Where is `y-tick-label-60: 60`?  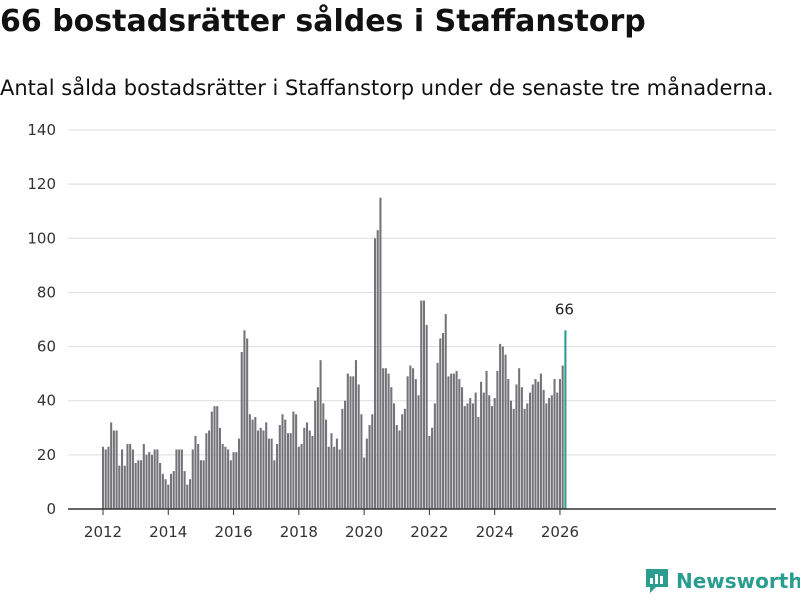
y-tick-label-60: 60 is located at coordinates (46, 347).